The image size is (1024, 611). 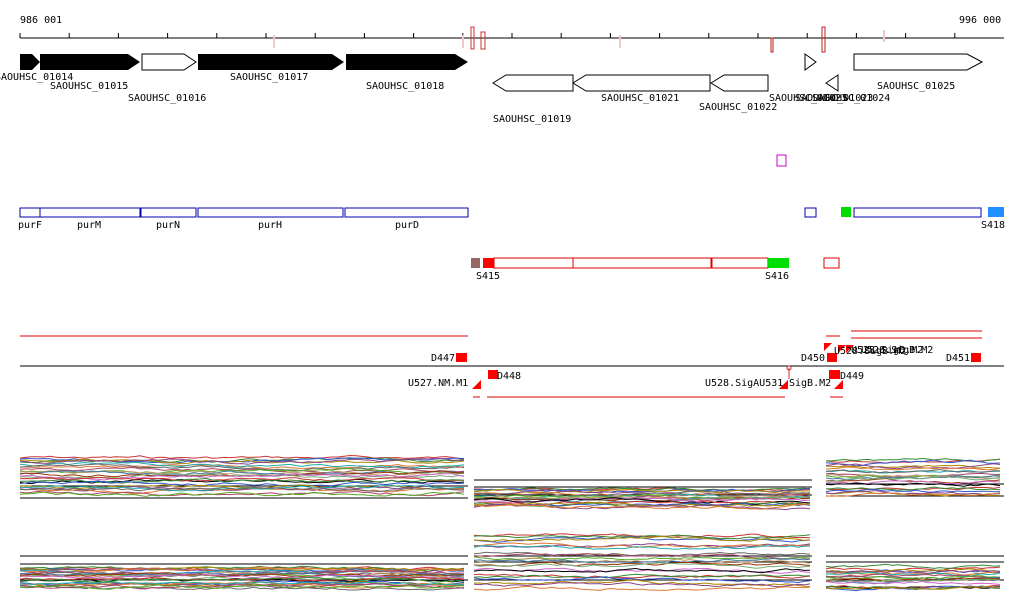 What do you see at coordinates (407, 225) in the screenshot?
I see `operon-label: purD` at bounding box center [407, 225].